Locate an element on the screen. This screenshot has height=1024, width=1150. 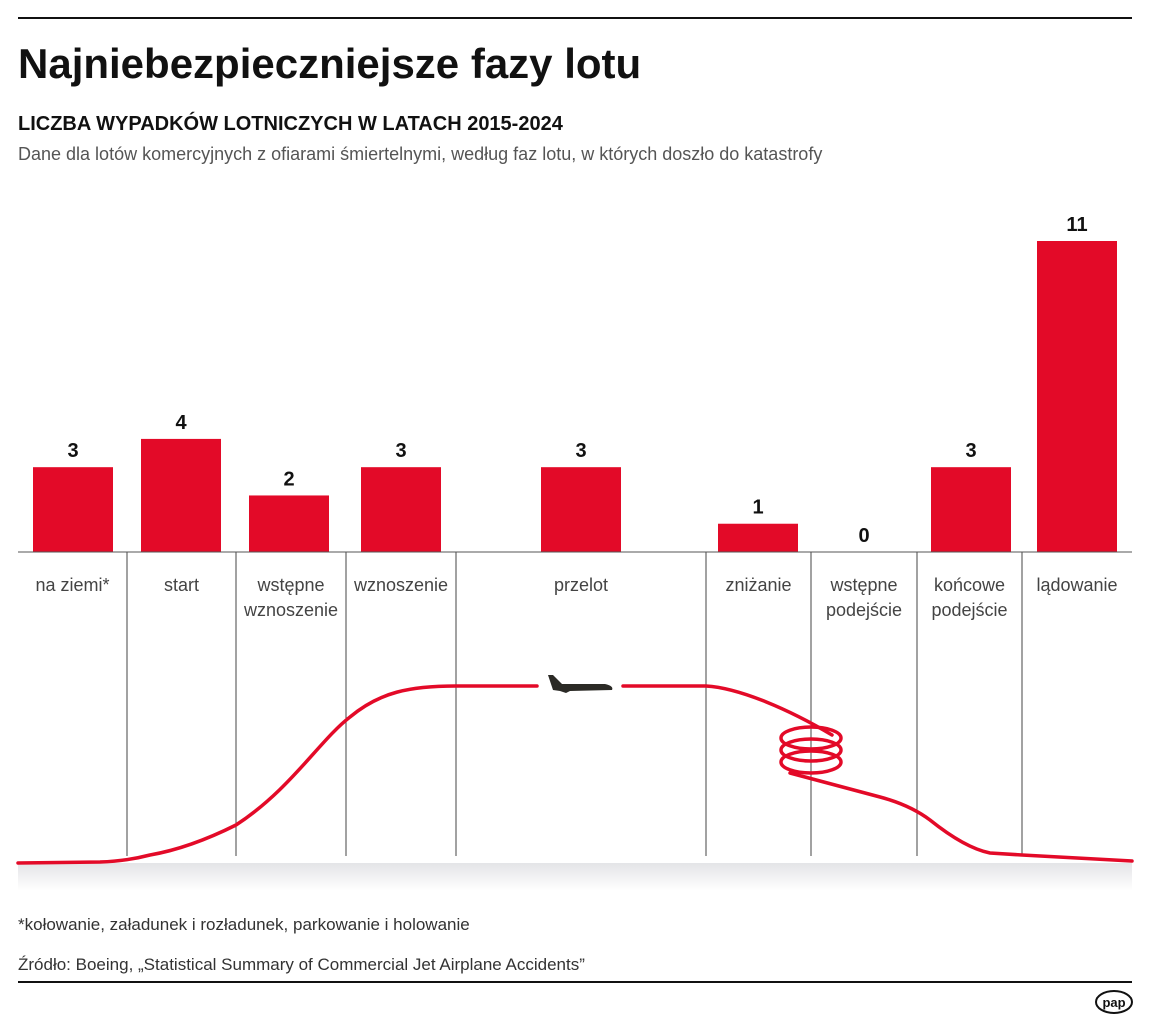
chart-title: Najniebezpieczniejsze fazy lotu is located at coordinates (329, 63).